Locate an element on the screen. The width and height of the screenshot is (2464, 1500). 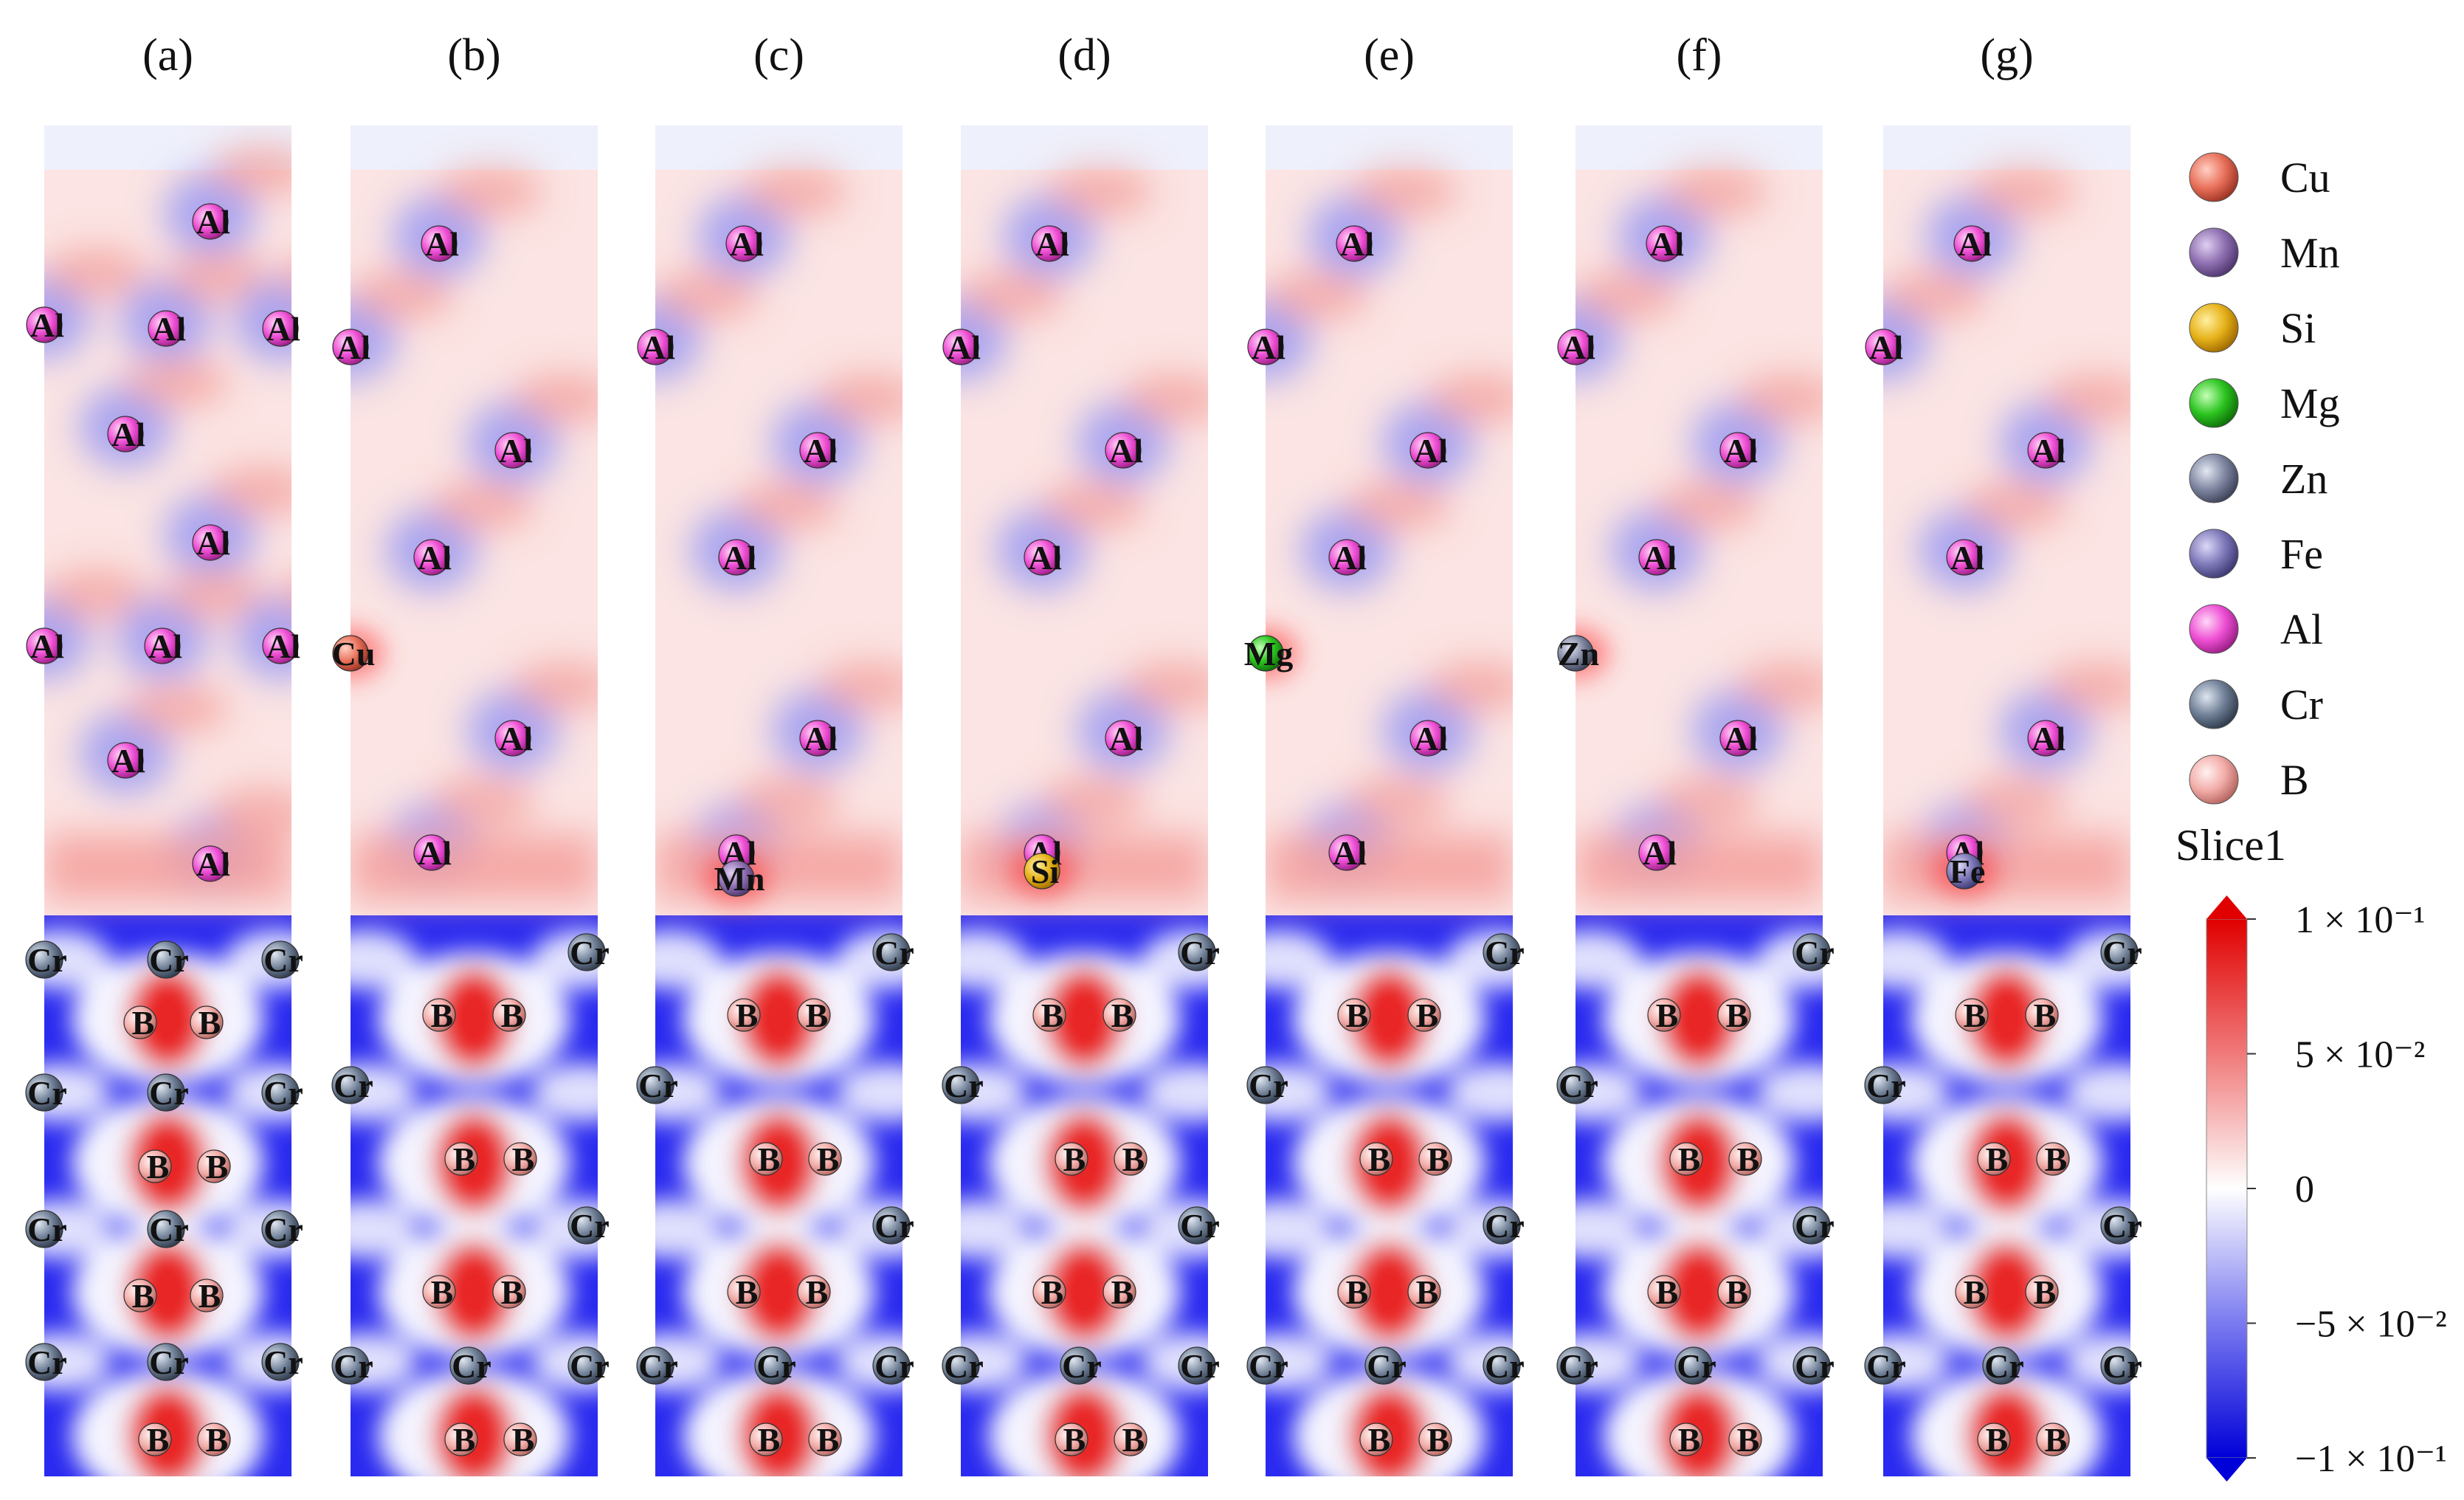
charge-blobs is located at coordinates (1390, 534).